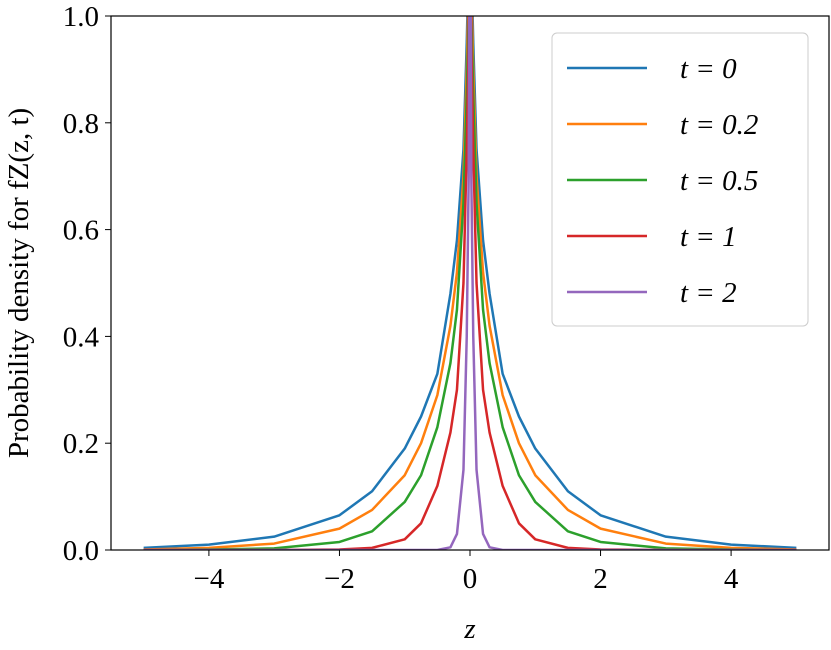 Image resolution: width=831 pixels, height=650 pixels. I want to click on legend-box, so click(680, 179).